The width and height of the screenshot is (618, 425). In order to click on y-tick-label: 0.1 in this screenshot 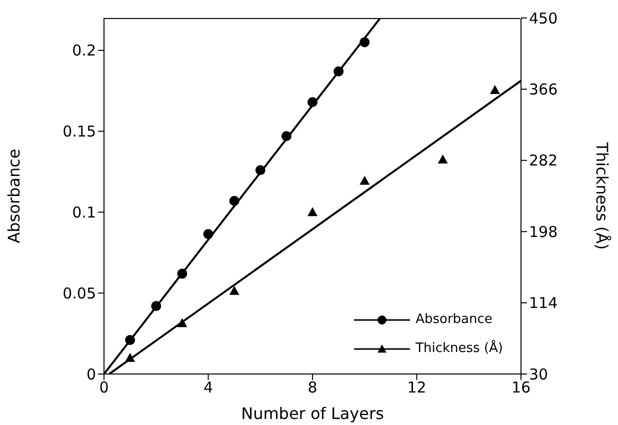, I will do `click(84, 213)`.